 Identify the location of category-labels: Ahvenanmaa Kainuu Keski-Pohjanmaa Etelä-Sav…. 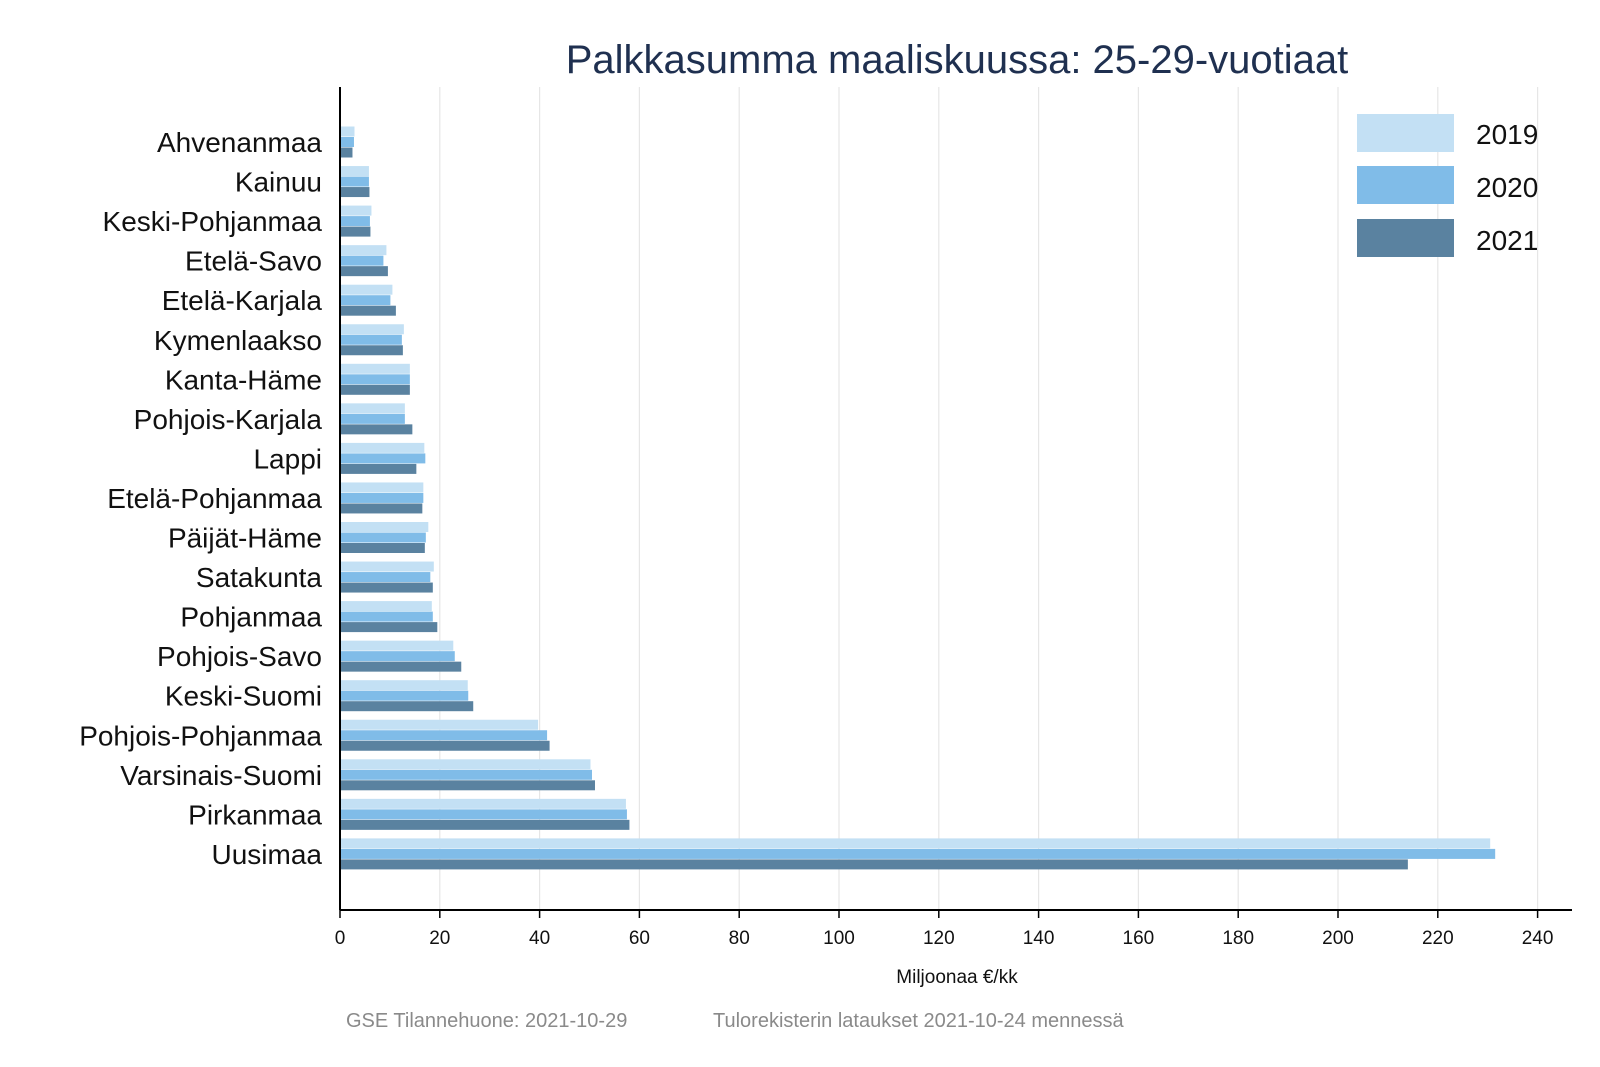
(200, 498).